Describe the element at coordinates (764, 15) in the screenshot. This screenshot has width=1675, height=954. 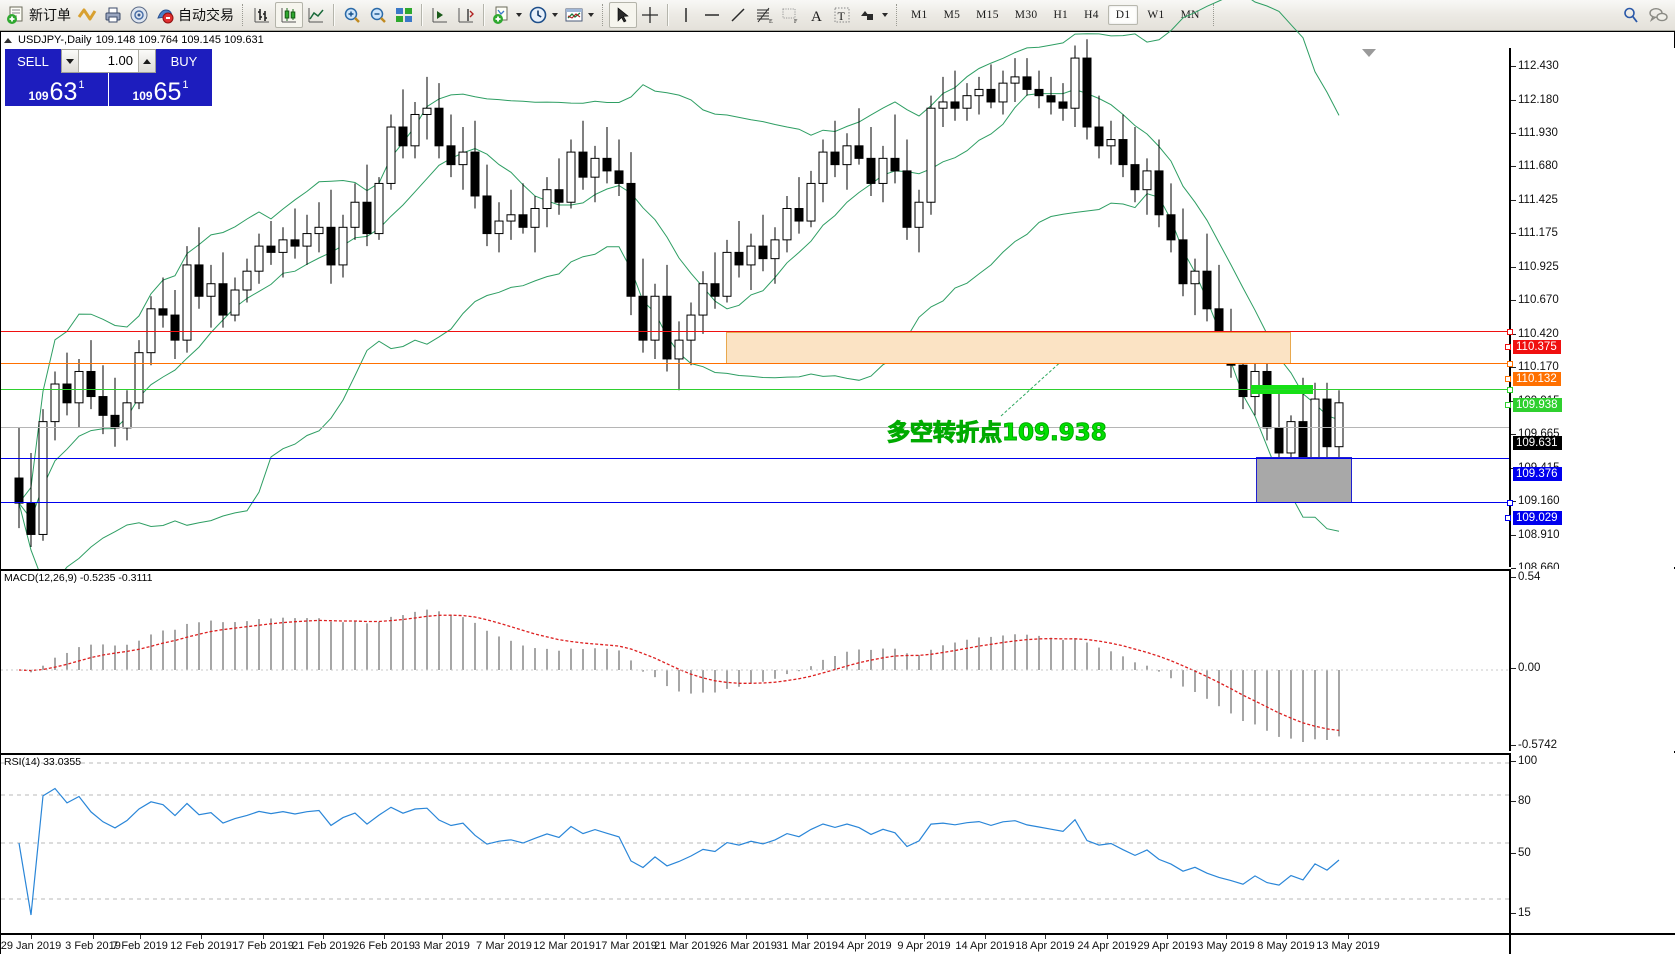
I see `fibo-button: E` at that location.